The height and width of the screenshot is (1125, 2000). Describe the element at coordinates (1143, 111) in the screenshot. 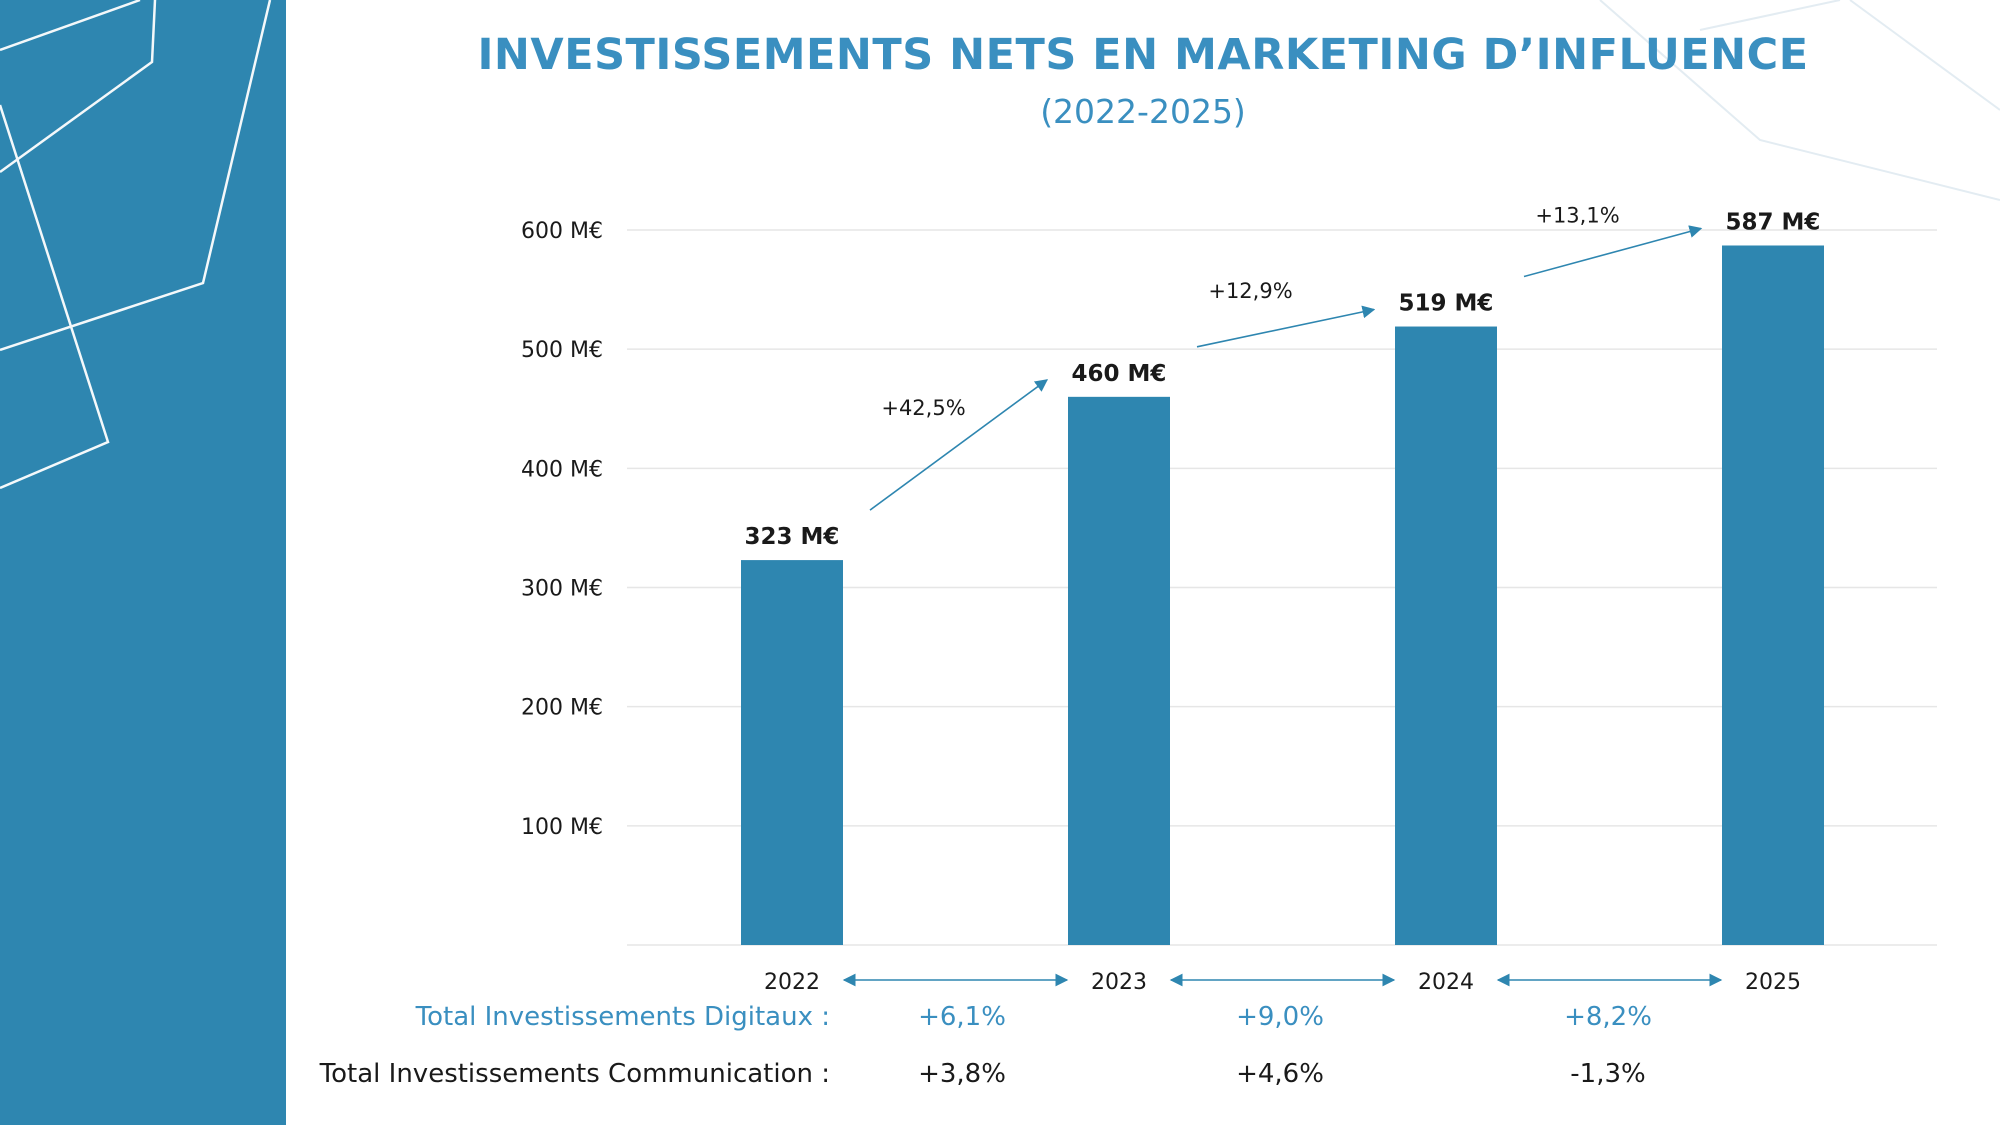

I see `page-subtitle: (2022-2025)` at that location.